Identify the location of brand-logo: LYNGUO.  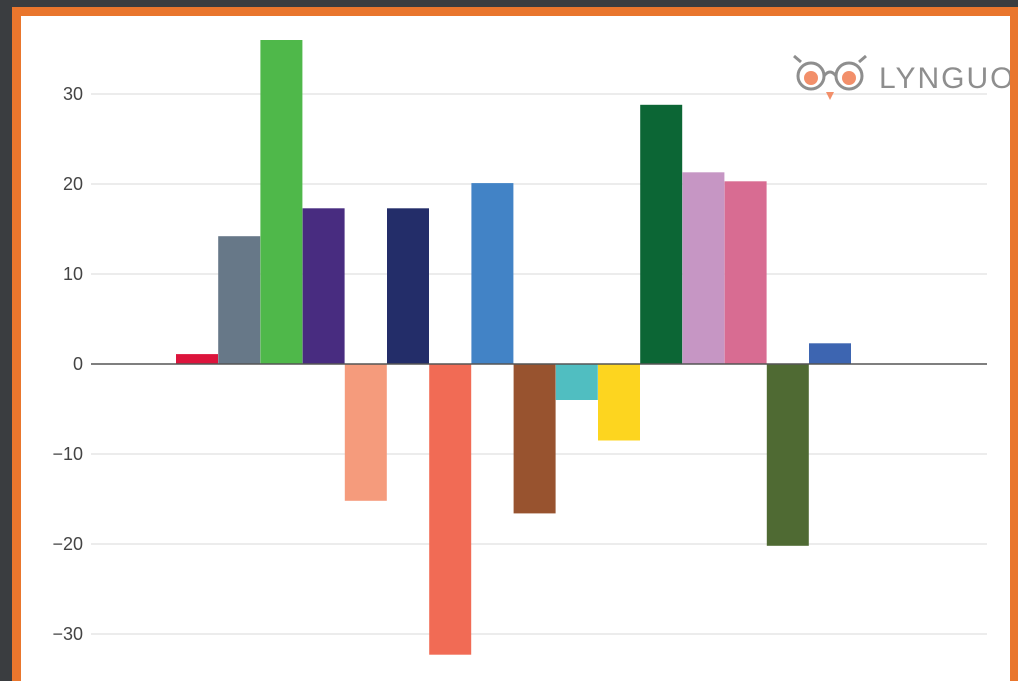
(900, 79).